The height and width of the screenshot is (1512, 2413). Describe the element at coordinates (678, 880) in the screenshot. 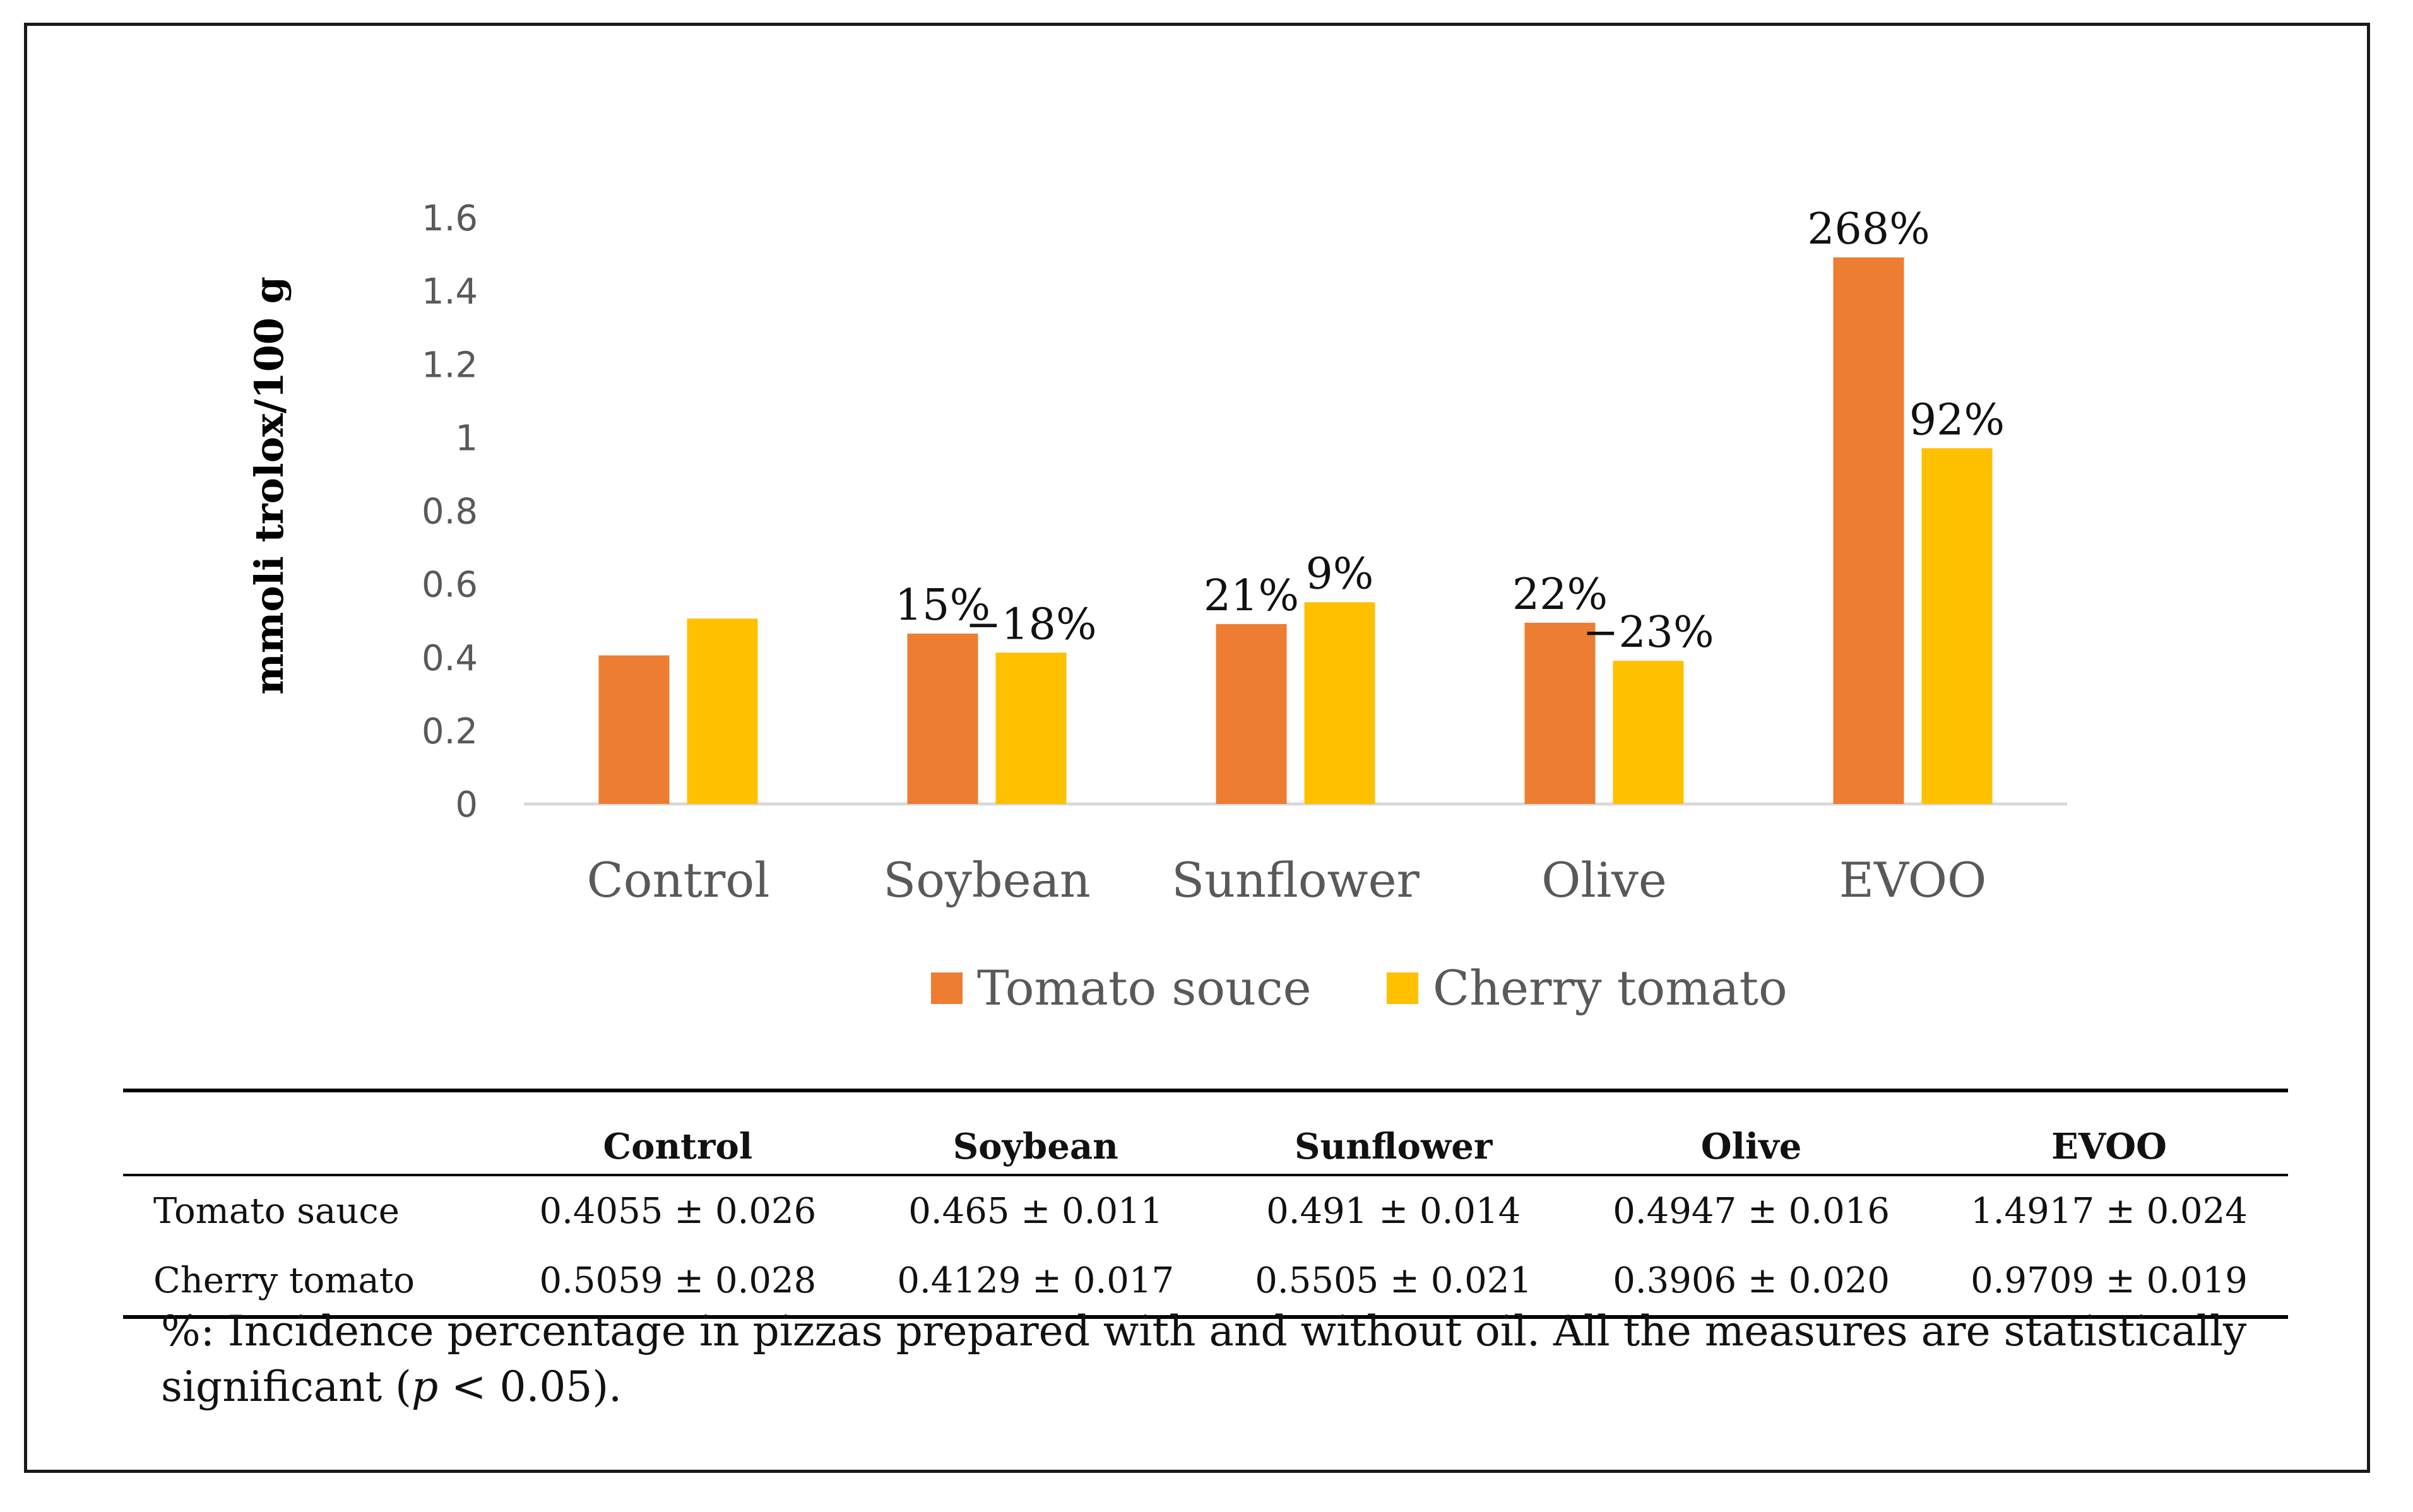

I see `x-tick-label: Control` at that location.